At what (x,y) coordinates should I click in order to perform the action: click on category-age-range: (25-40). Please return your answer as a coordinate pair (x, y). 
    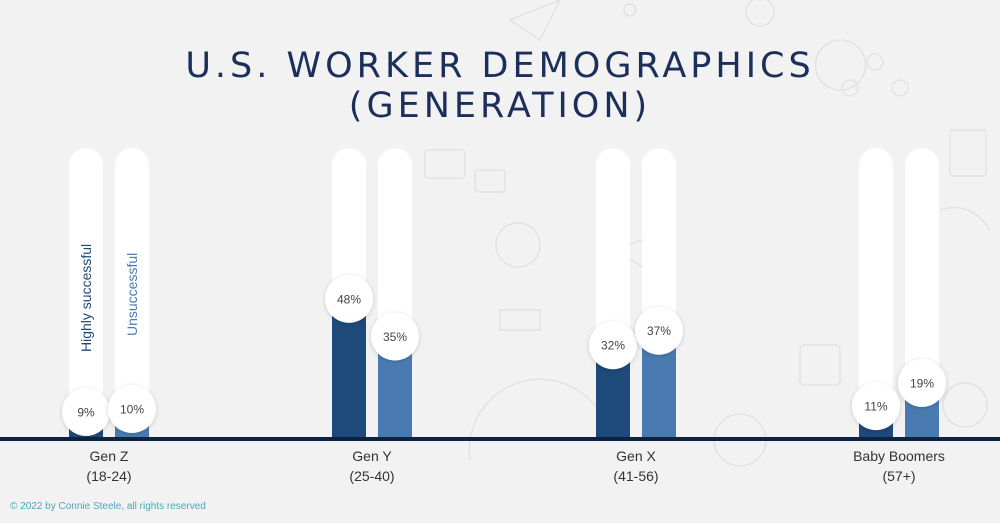
    Looking at the image, I should click on (372, 476).